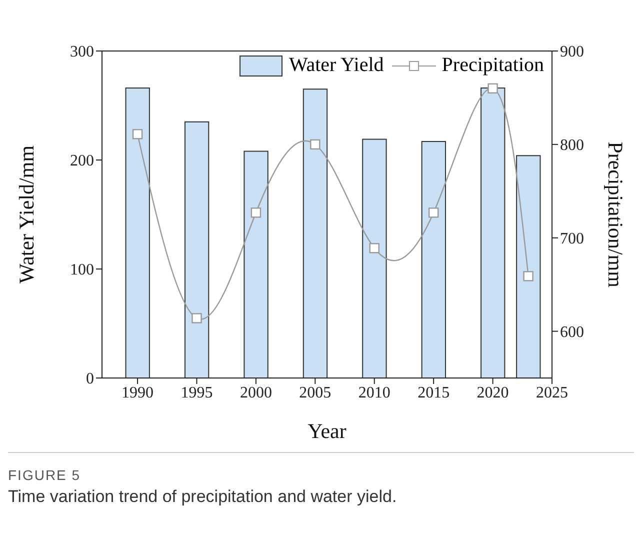  I want to click on x-tick-label: 2005, so click(315, 393).